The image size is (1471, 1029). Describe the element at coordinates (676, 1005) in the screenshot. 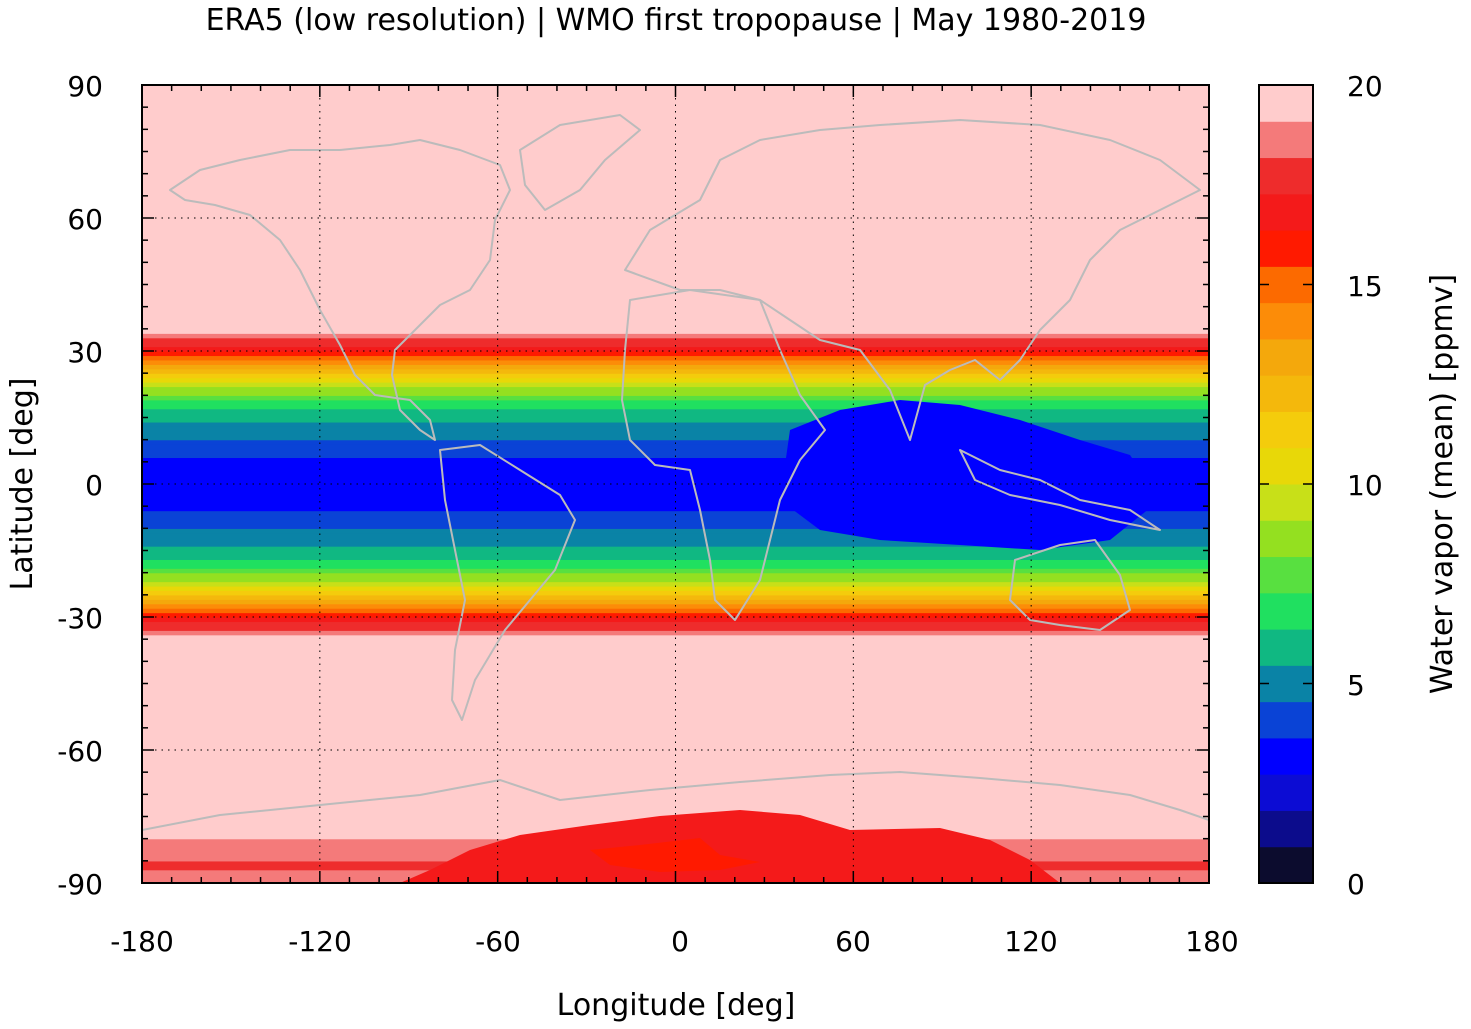

I see `x-axis-label: Longitude [deg]` at that location.